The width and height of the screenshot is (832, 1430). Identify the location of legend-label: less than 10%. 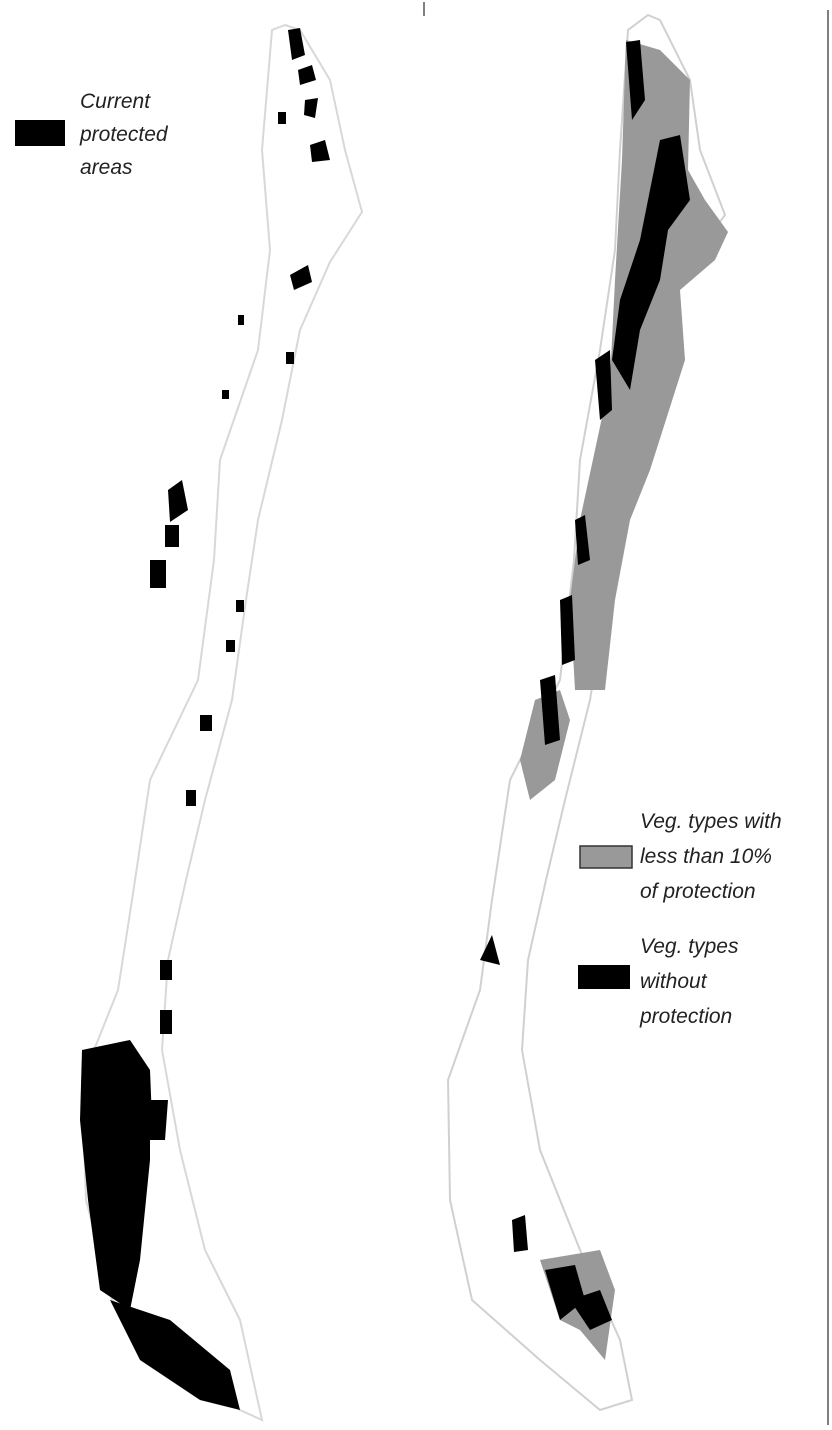
(706, 856).